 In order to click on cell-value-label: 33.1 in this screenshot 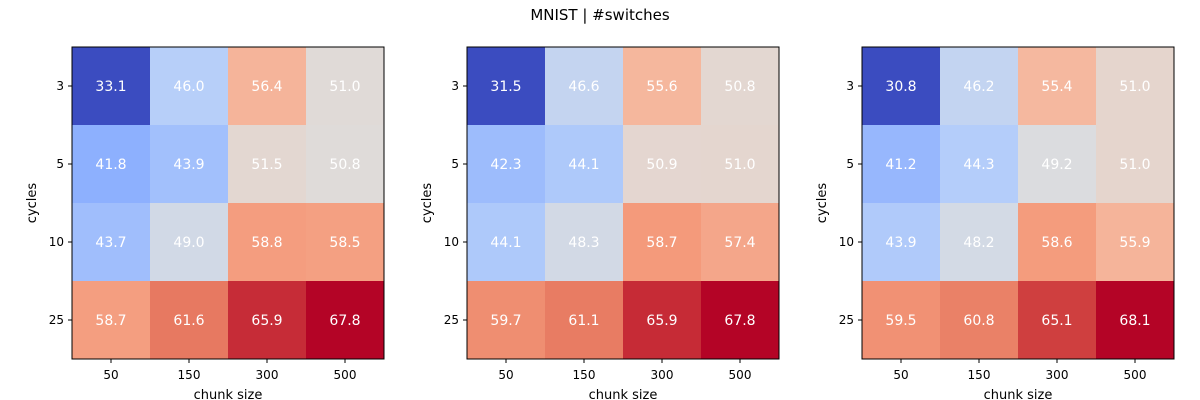, I will do `click(110, 87)`.